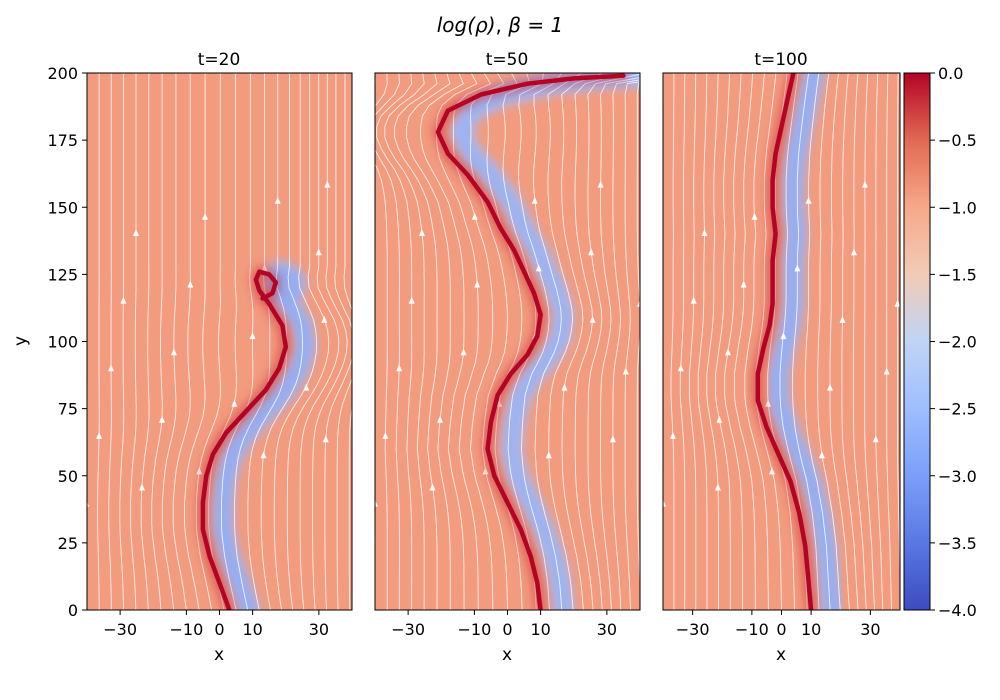 This screenshot has height=700, width=1000. What do you see at coordinates (784, 341) in the screenshot?
I see `dense-interface` at bounding box center [784, 341].